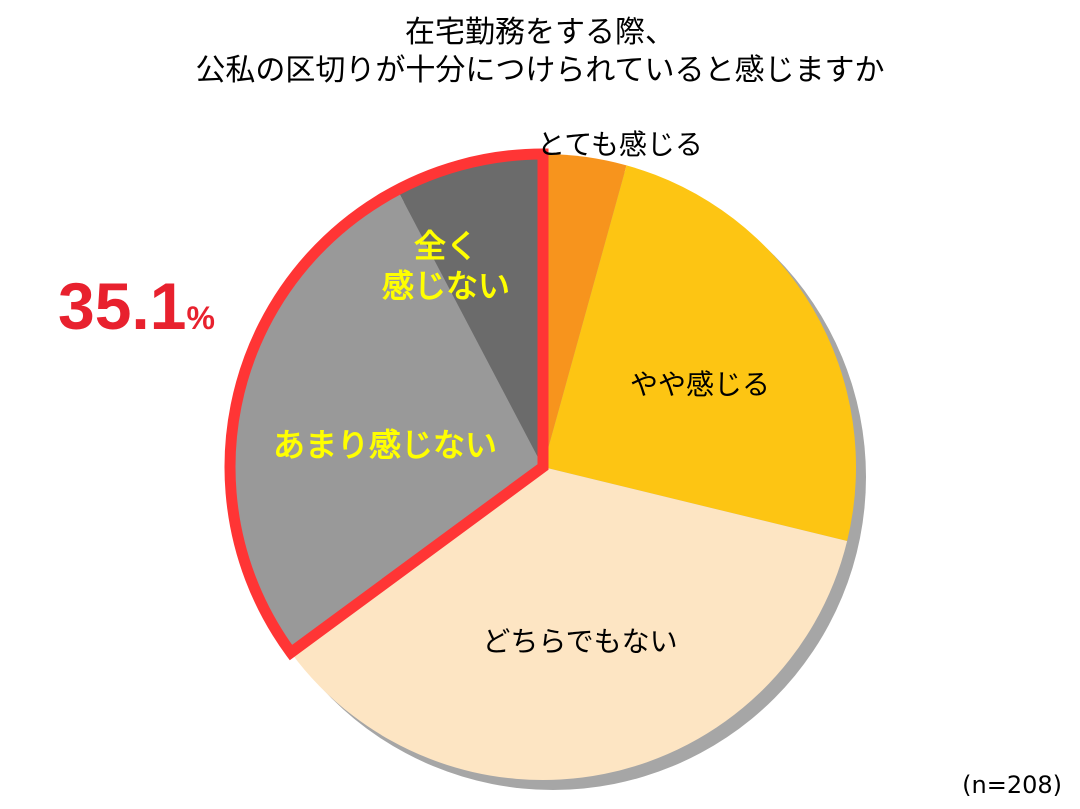 The width and height of the screenshot is (1080, 809). I want to click on slice-label: どちらでもない, so click(580, 641).